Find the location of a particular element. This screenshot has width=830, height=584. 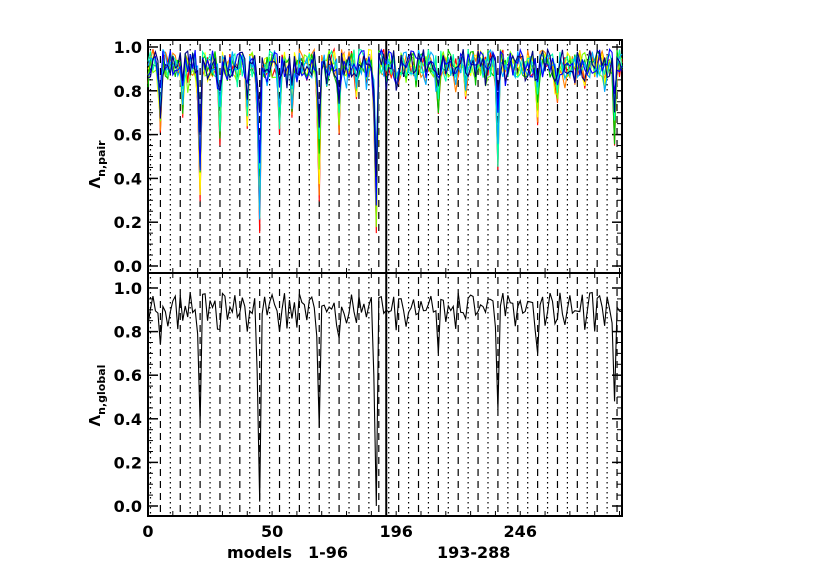

xlabel-range-2: 193-288 is located at coordinates (473, 552).